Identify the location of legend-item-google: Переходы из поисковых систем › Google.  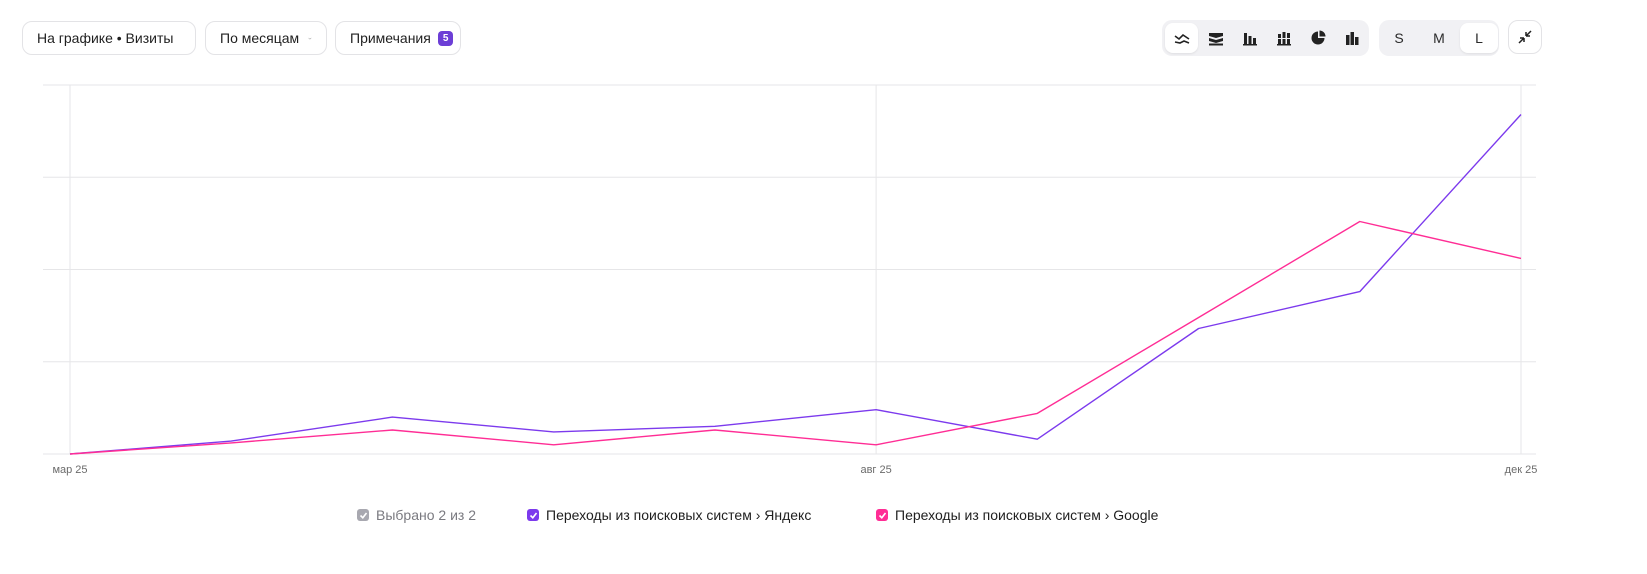
(1017, 515).